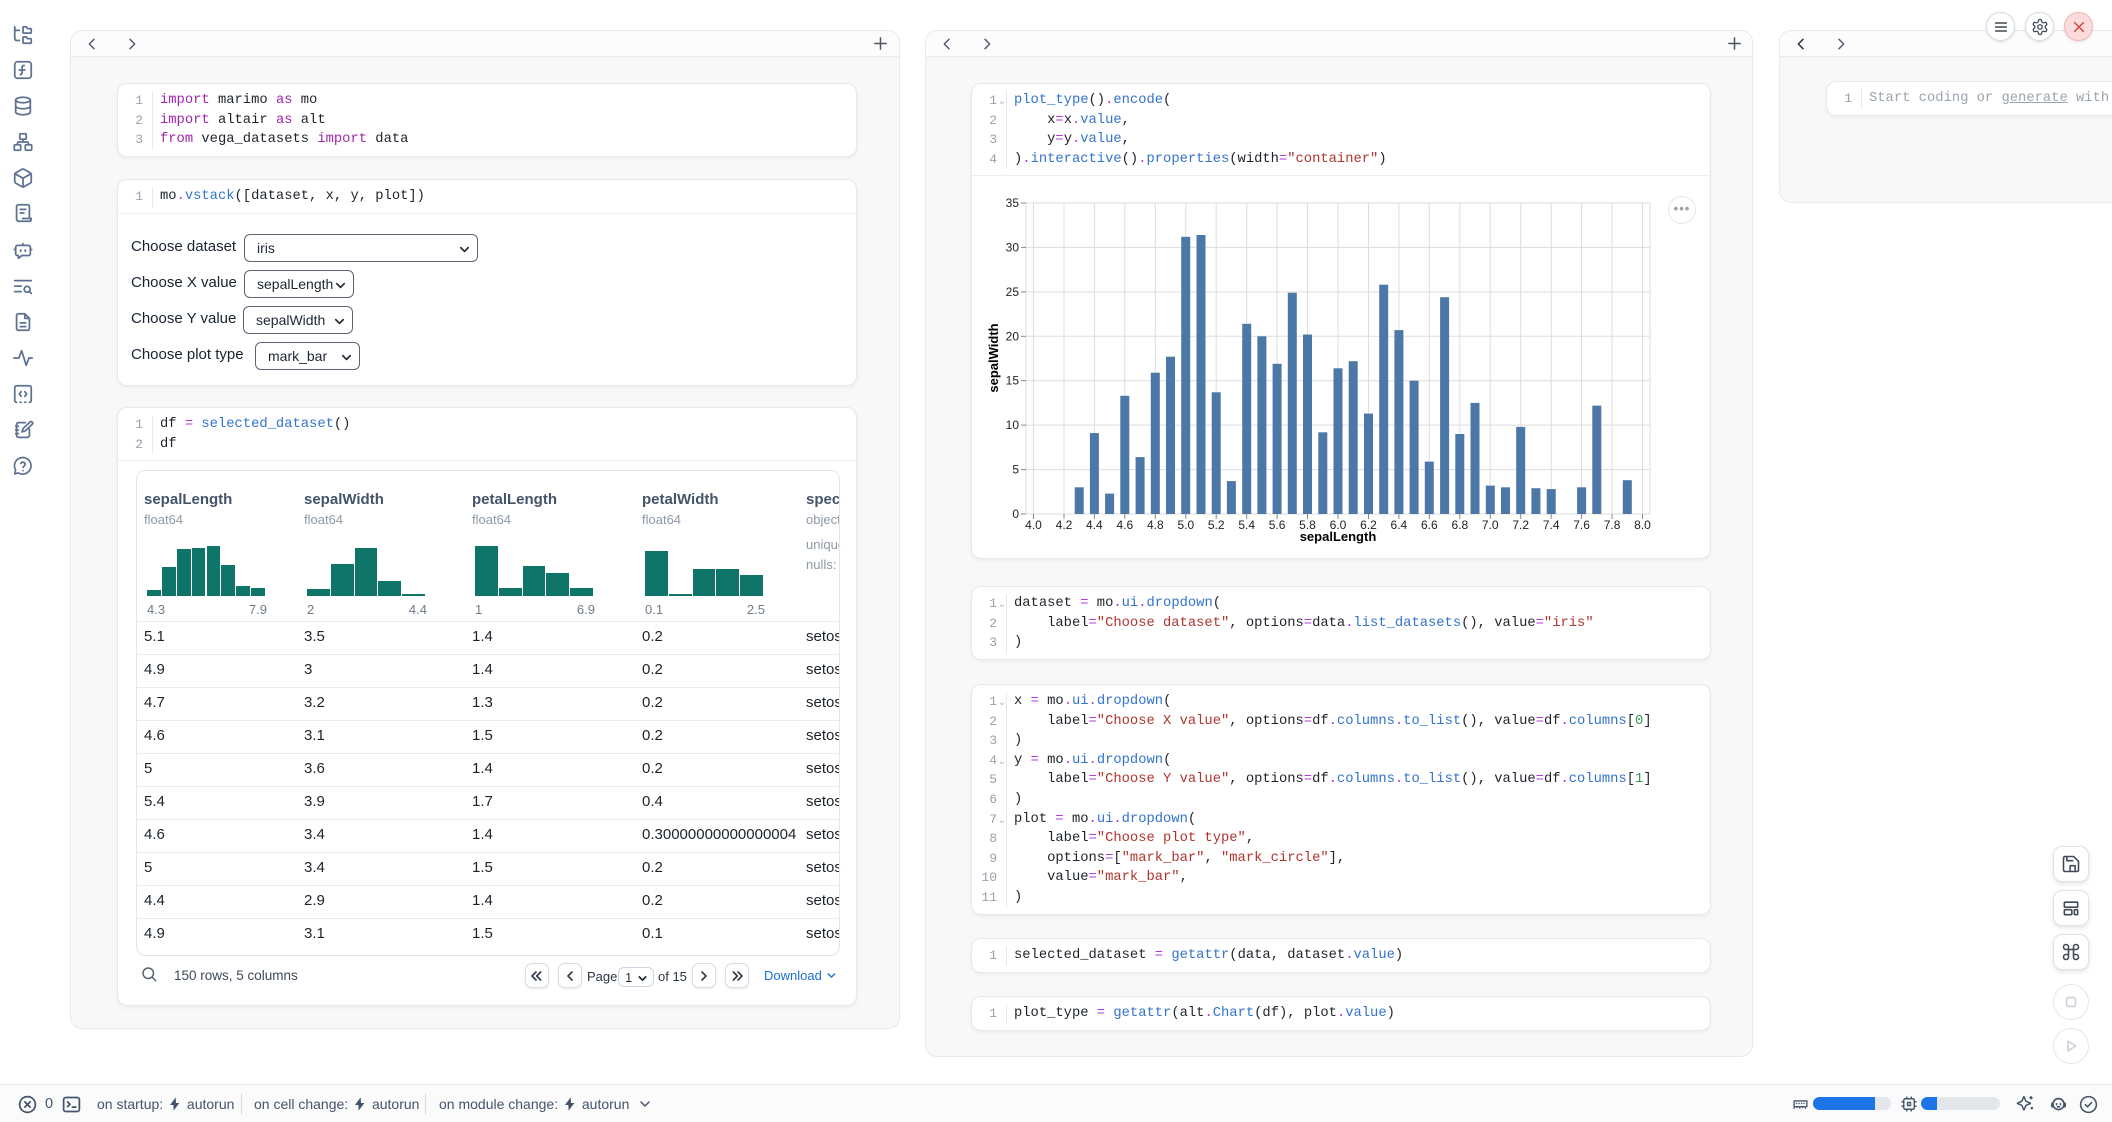 Image resolution: width=2112 pixels, height=1122 pixels. Describe the element at coordinates (1338, 525) in the screenshot. I see `svg-text: 6.0` at that location.